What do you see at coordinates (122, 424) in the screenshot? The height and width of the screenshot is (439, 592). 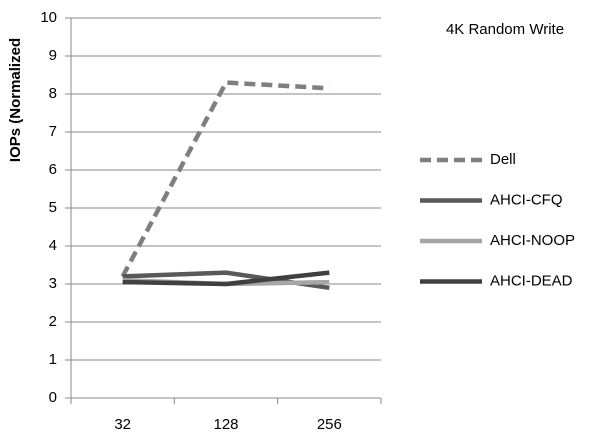 I see `x-tick-label: 32` at bounding box center [122, 424].